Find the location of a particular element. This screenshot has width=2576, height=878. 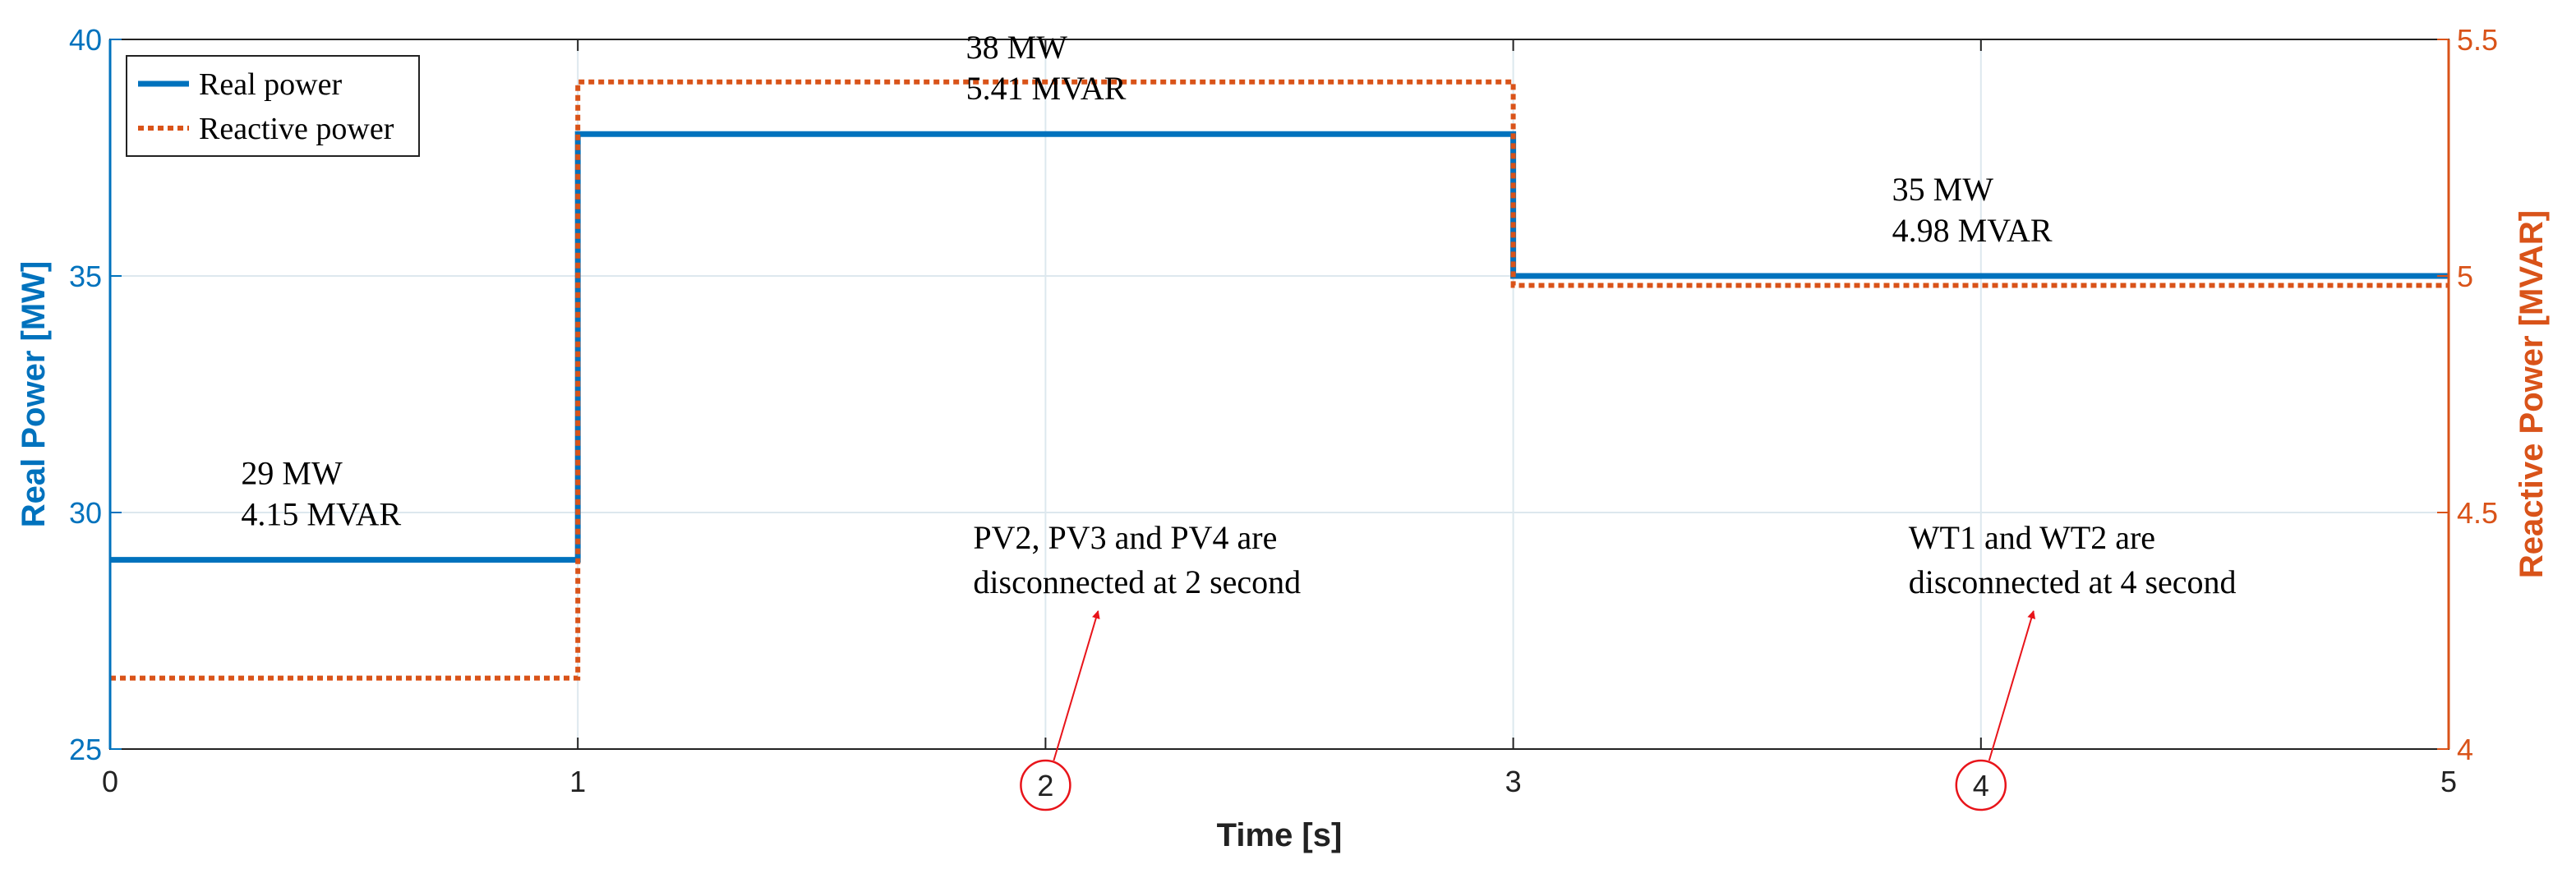

event-marker-number: 2 is located at coordinates (1045, 785).